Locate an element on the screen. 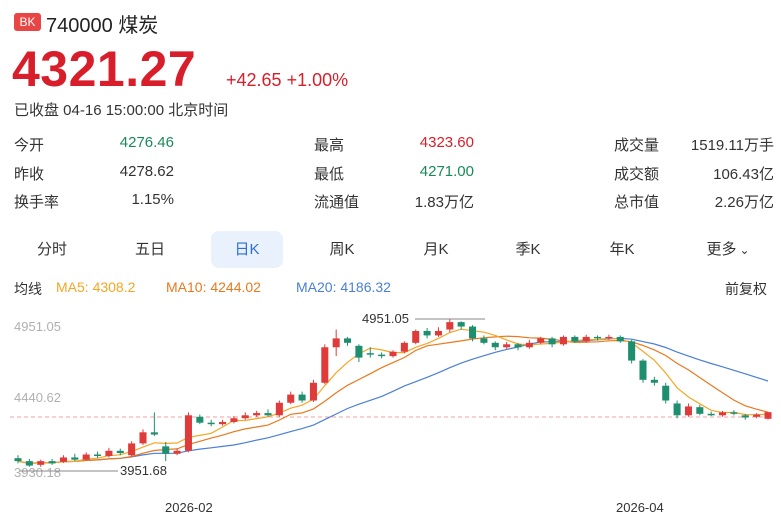 Image resolution: width=781 pixels, height=520 pixels. adjust-toggle: 前复权 is located at coordinates (746, 289).